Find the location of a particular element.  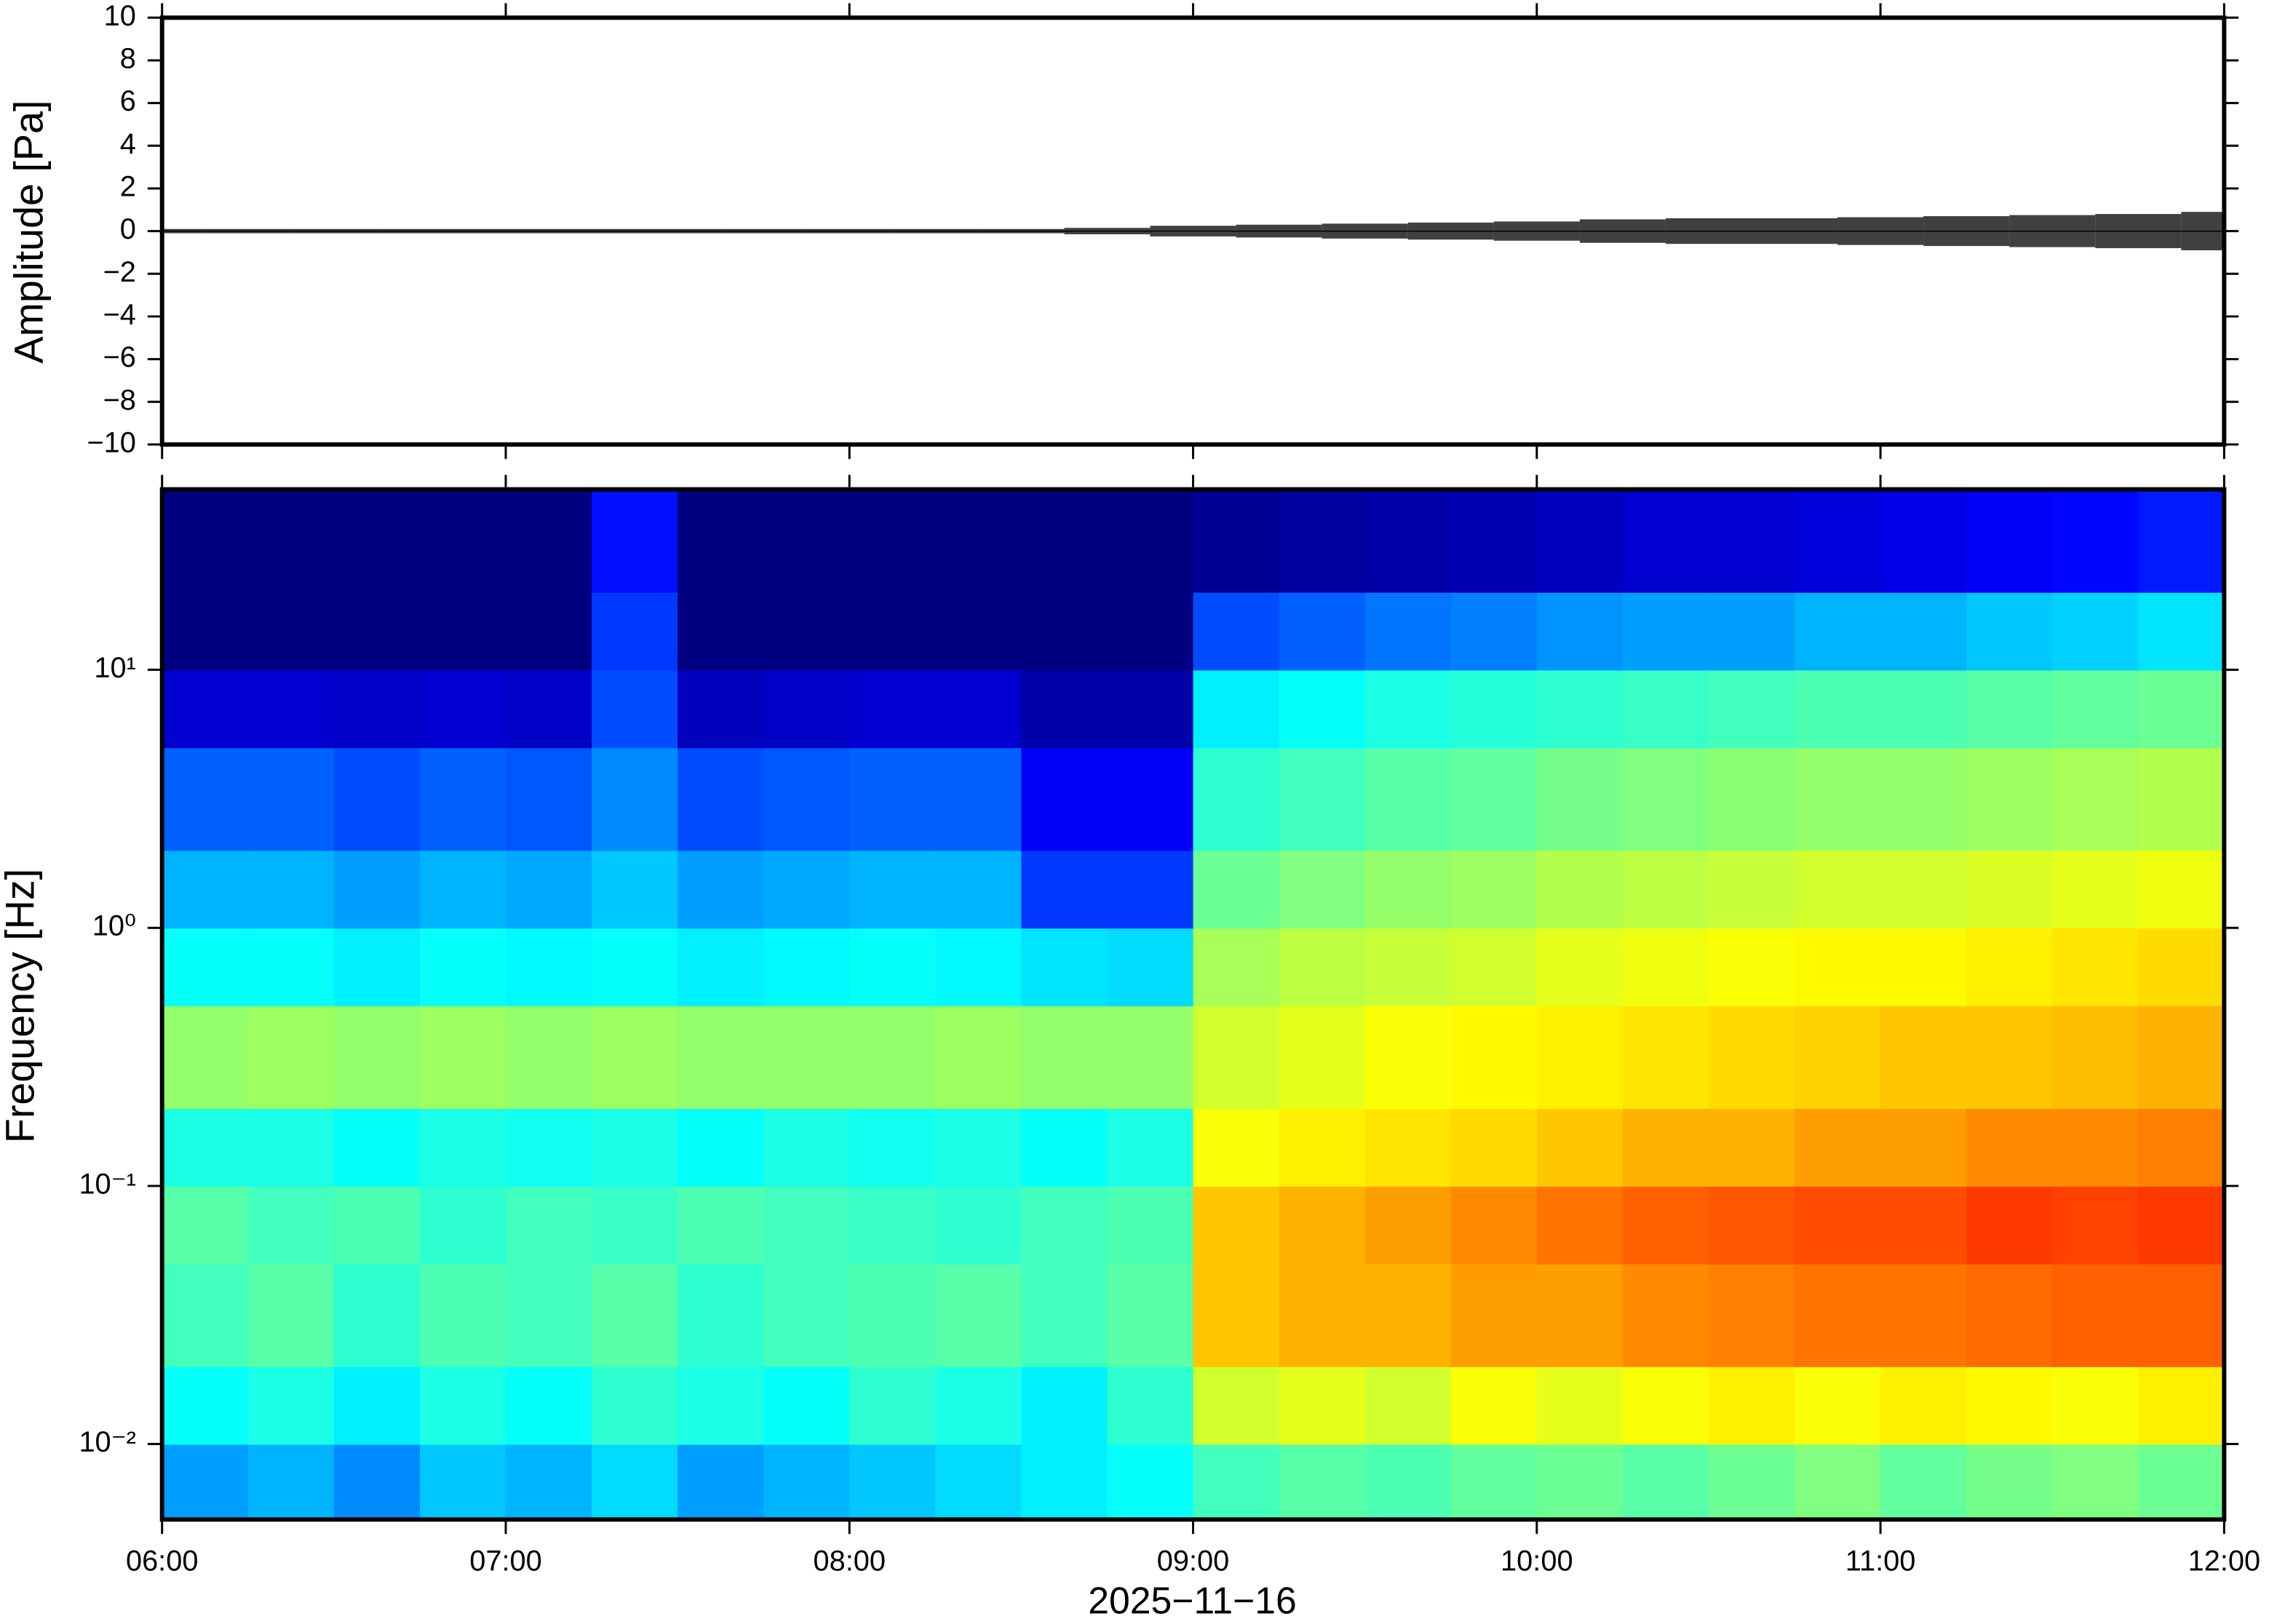

x-axis-label: 2025−11−16 is located at coordinates (1192, 1600).